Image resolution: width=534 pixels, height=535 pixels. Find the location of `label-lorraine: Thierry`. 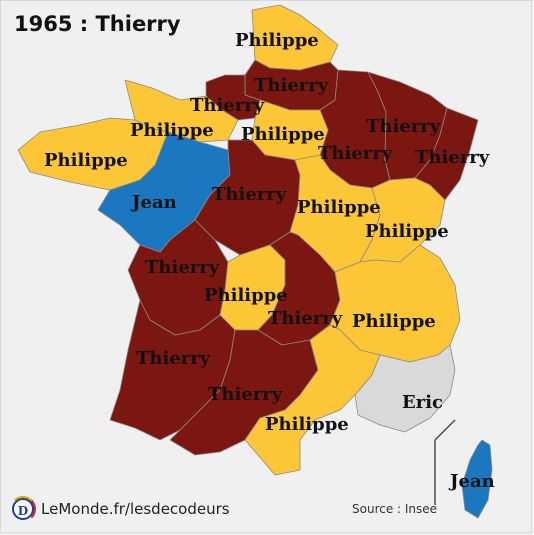

label-lorraine: Thierry is located at coordinates (403, 126).